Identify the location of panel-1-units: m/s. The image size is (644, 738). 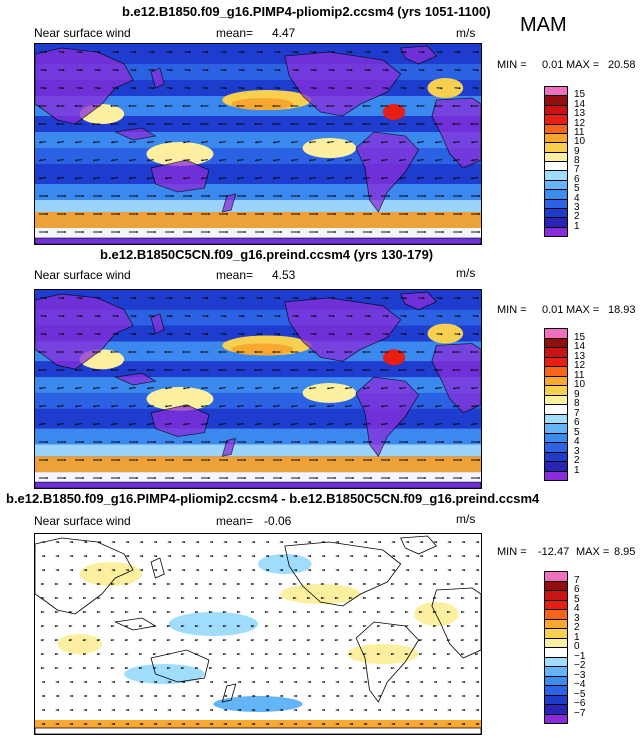
(466, 33).